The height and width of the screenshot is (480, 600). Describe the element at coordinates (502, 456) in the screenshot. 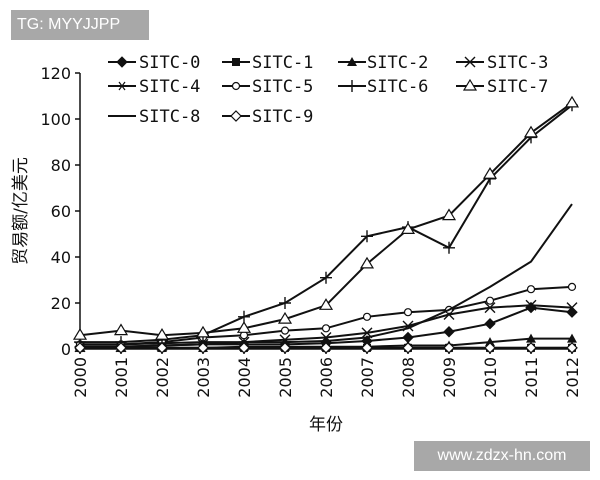

I see `watermark-bottom-right: www.zdzx-hn.com` at that location.